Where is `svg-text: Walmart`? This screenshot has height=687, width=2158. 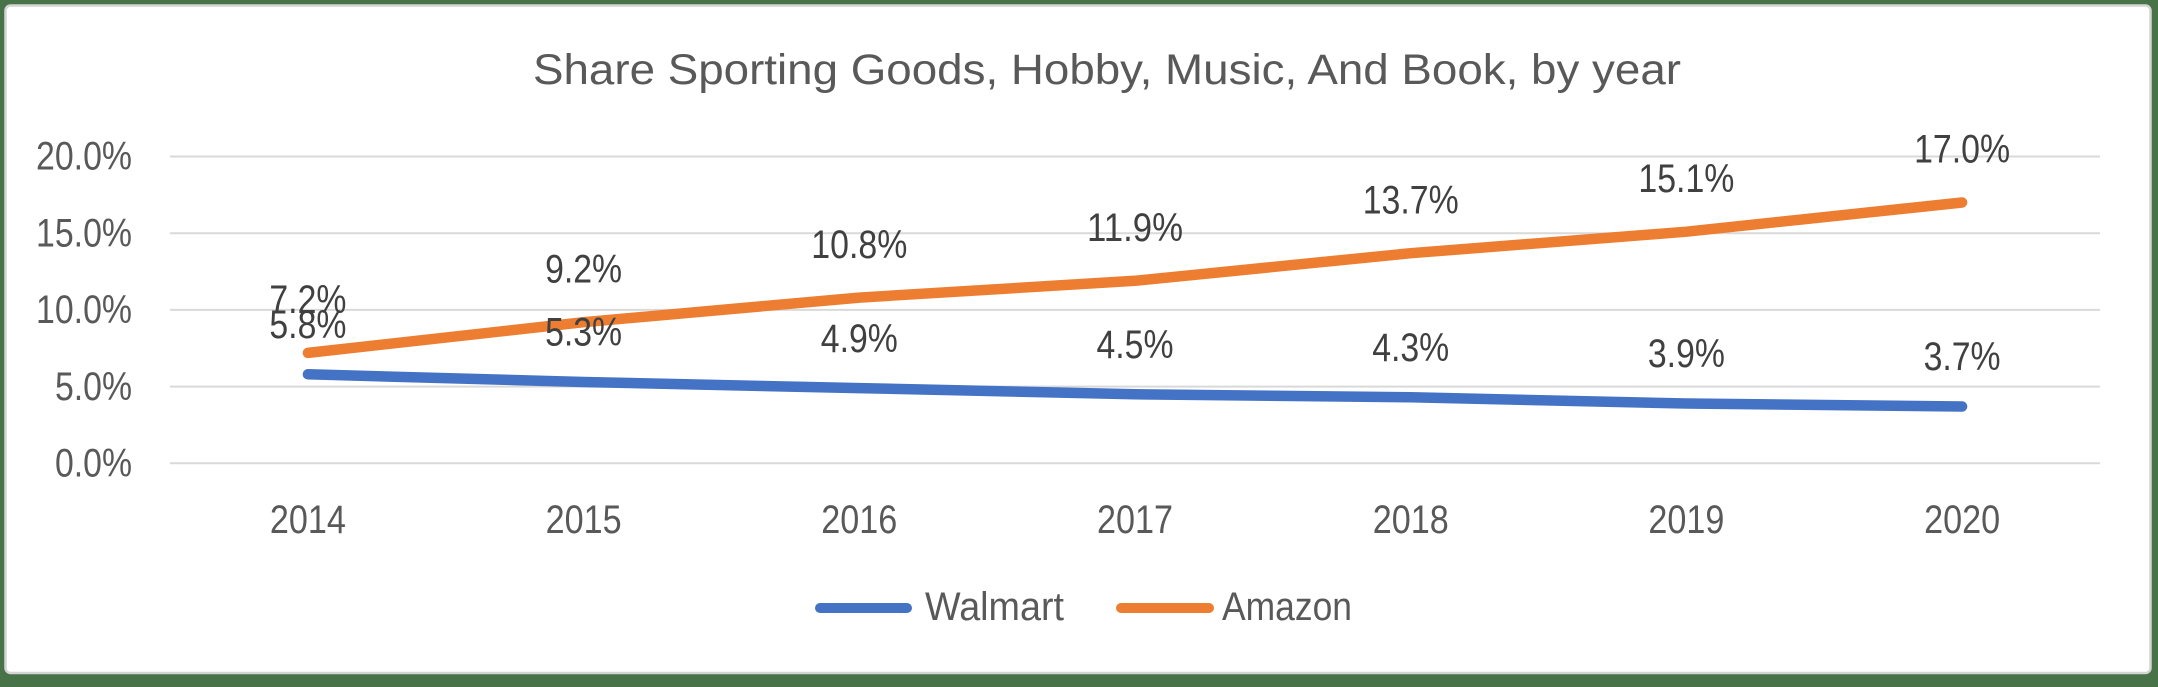 svg-text: Walmart is located at coordinates (994, 607).